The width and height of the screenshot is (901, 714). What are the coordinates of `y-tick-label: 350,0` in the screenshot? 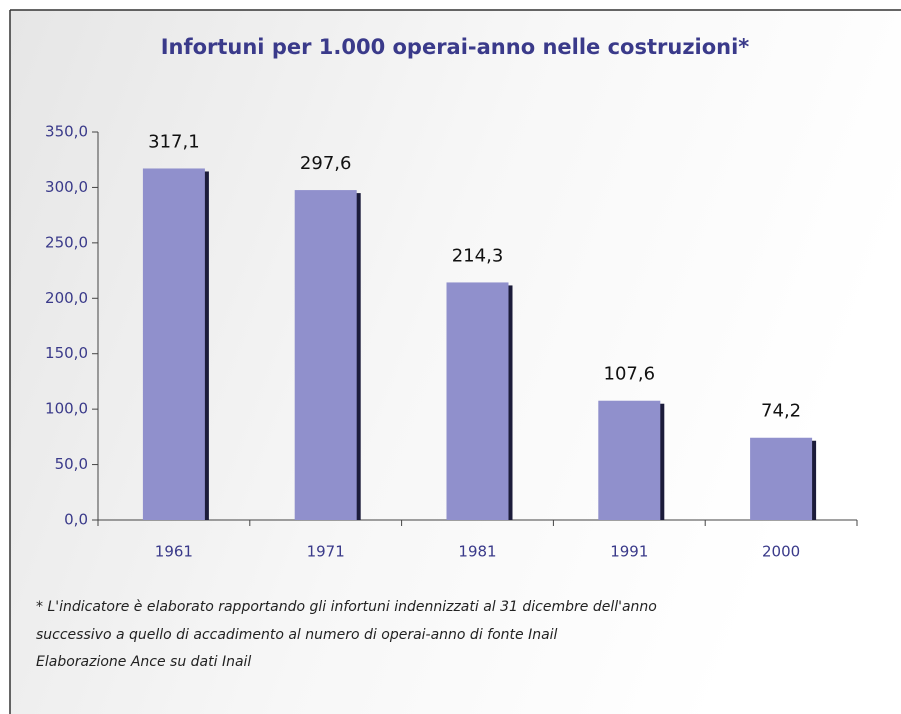 It's located at (66, 132).